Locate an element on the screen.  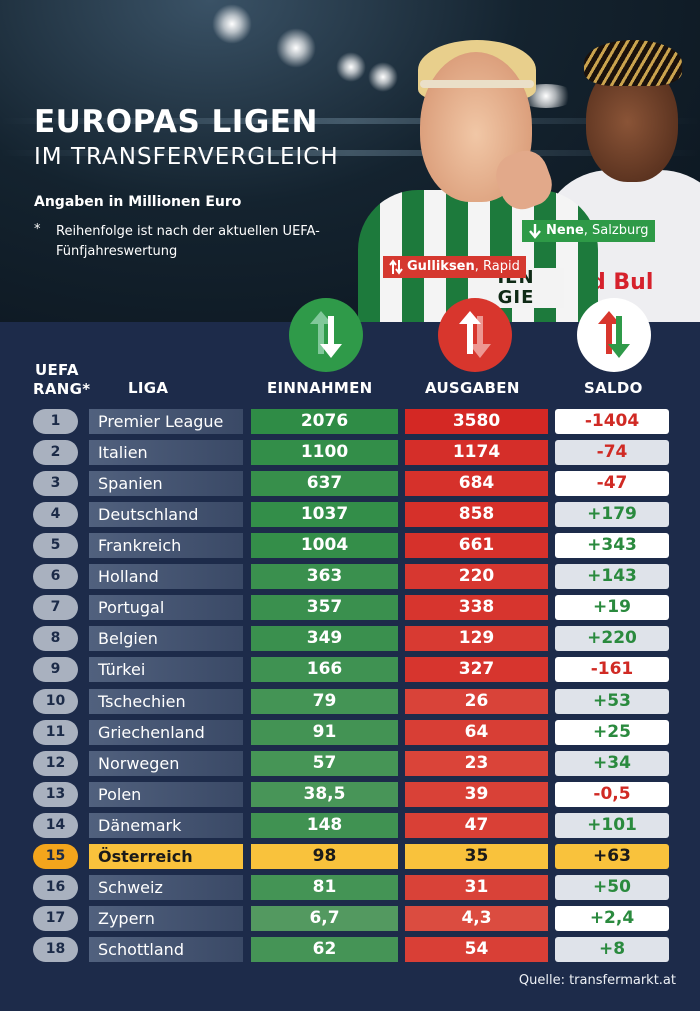
rank-badge: 3 is located at coordinates (55, 484).